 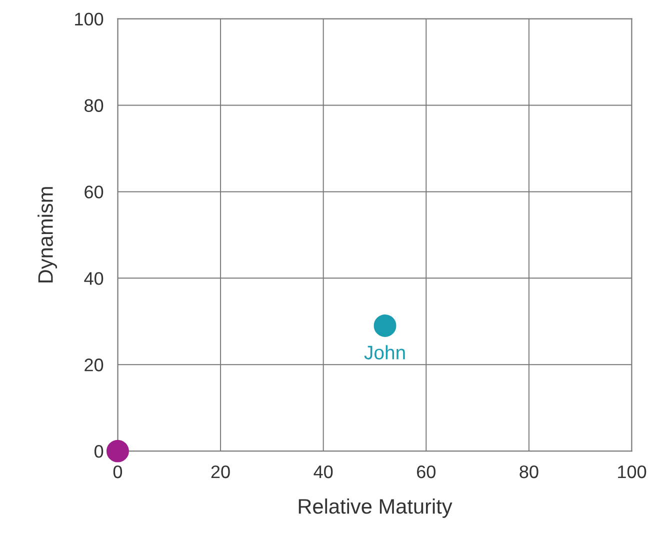 I want to click on y-tick-label: 100, so click(x=89, y=19).